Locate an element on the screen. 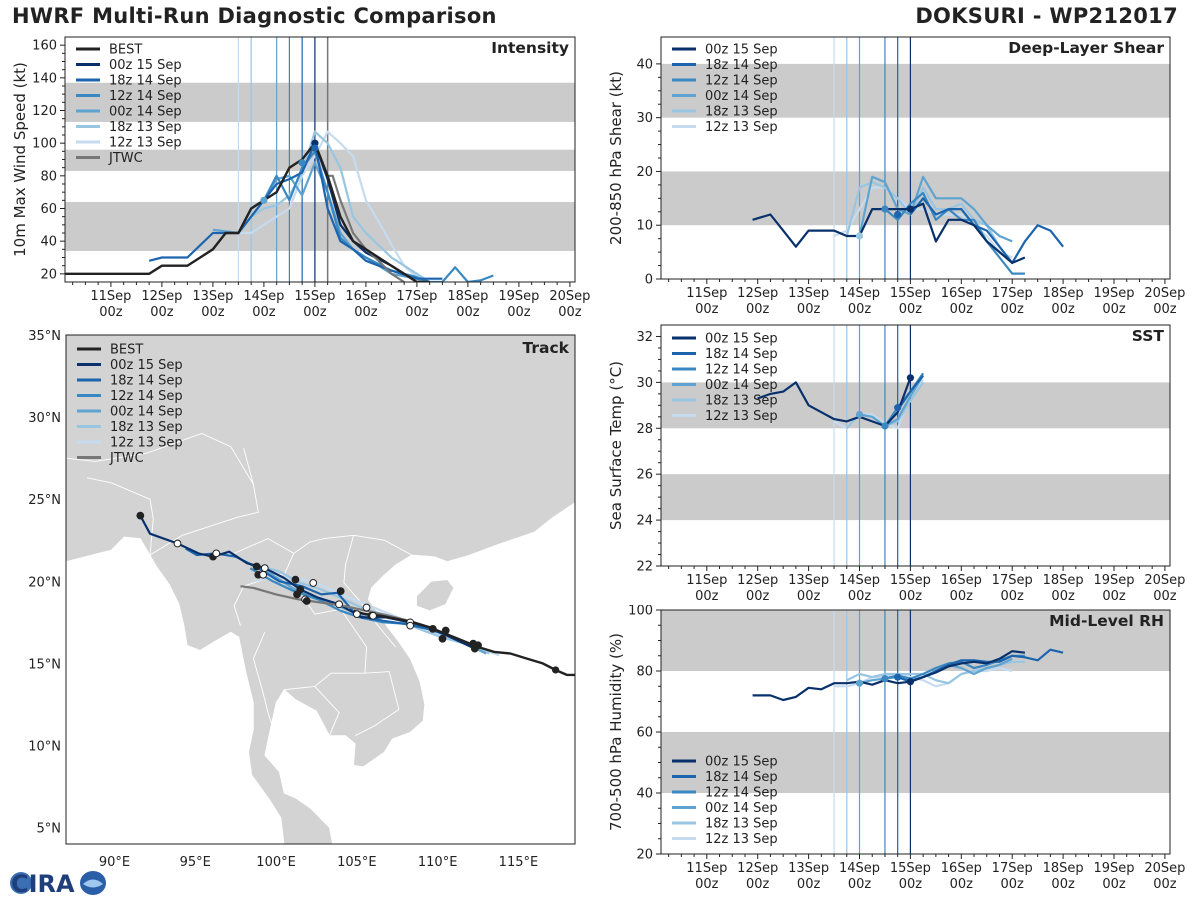 This screenshot has height=900, width=1200. cira-logo: CIRA is located at coordinates (58, 884).